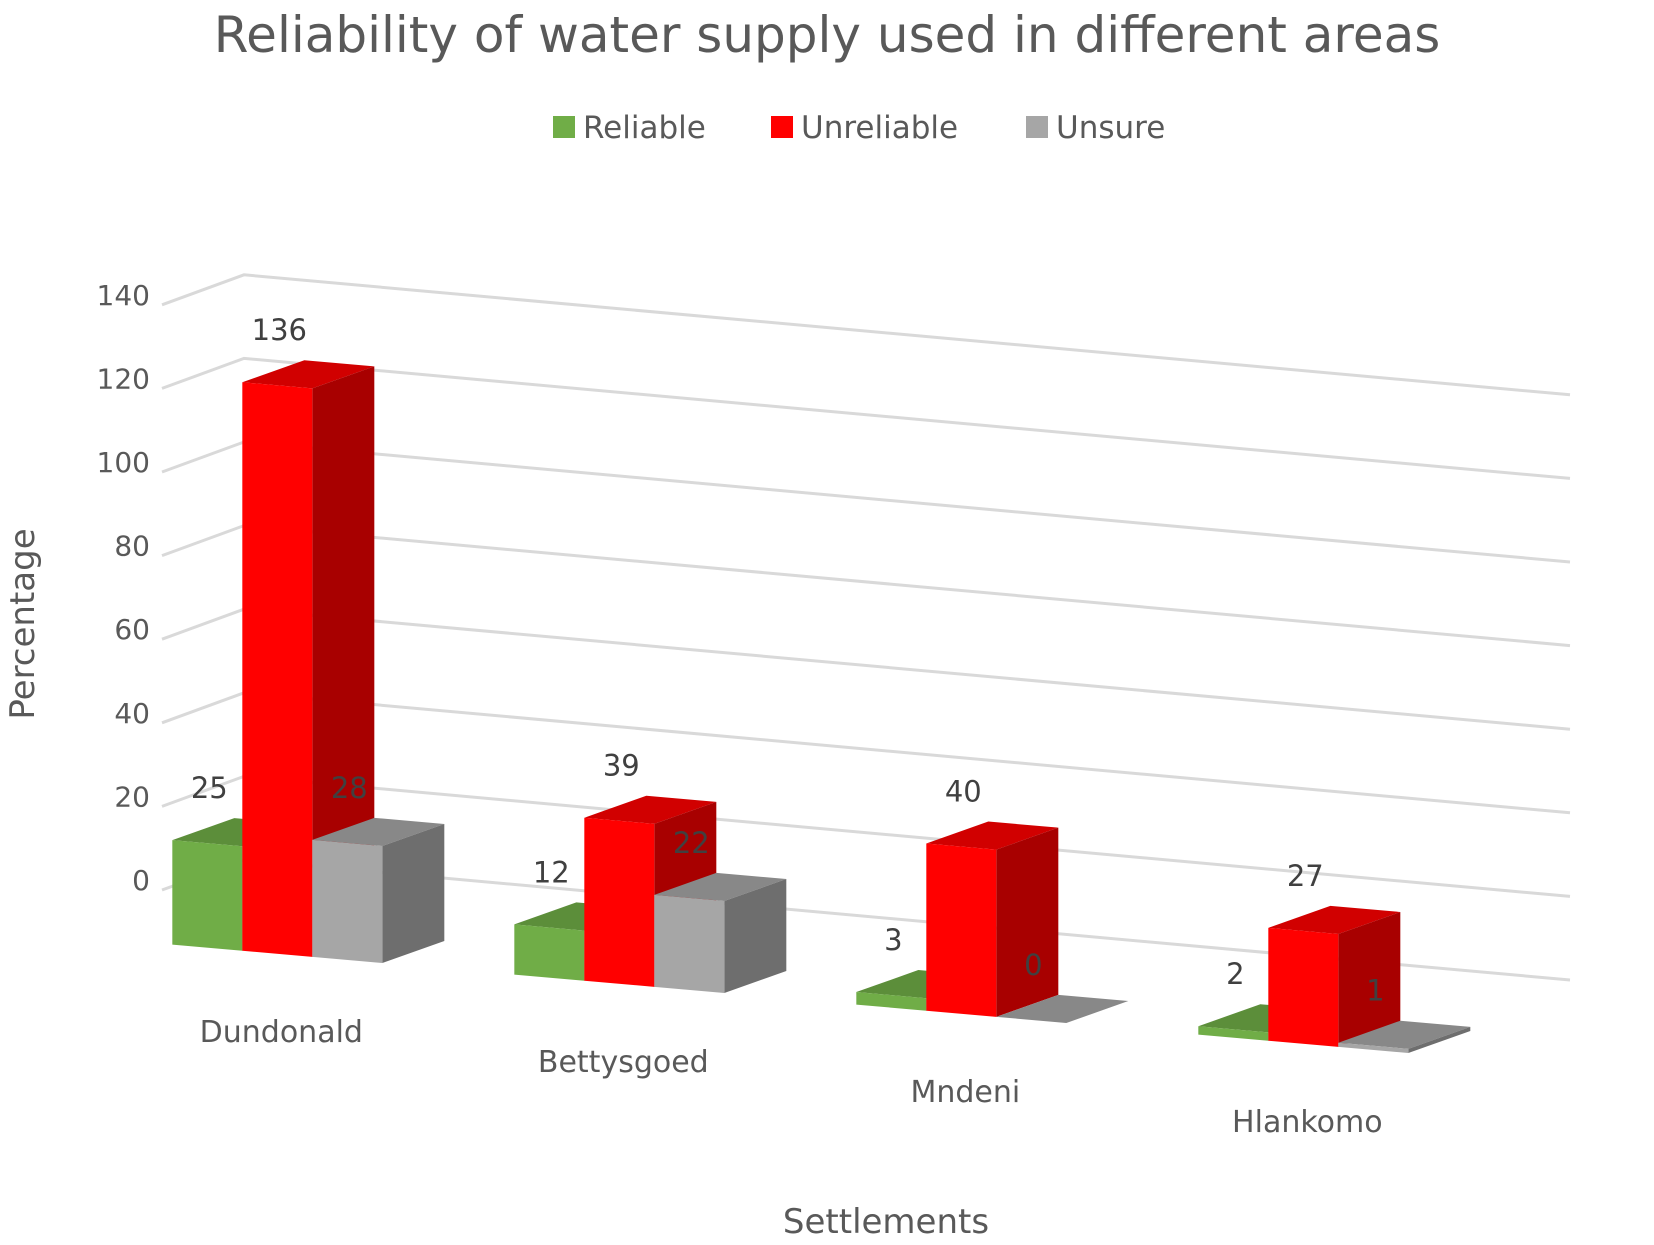 The image size is (1654, 1245). What do you see at coordinates (1235, 974) in the screenshot?
I see `data-label: 2` at bounding box center [1235, 974].